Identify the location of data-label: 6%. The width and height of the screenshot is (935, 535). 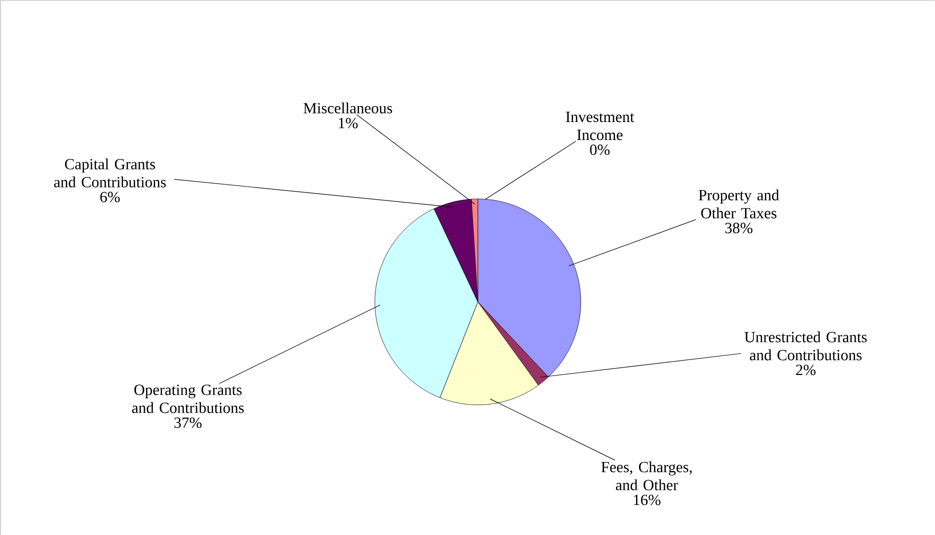
(110, 197).